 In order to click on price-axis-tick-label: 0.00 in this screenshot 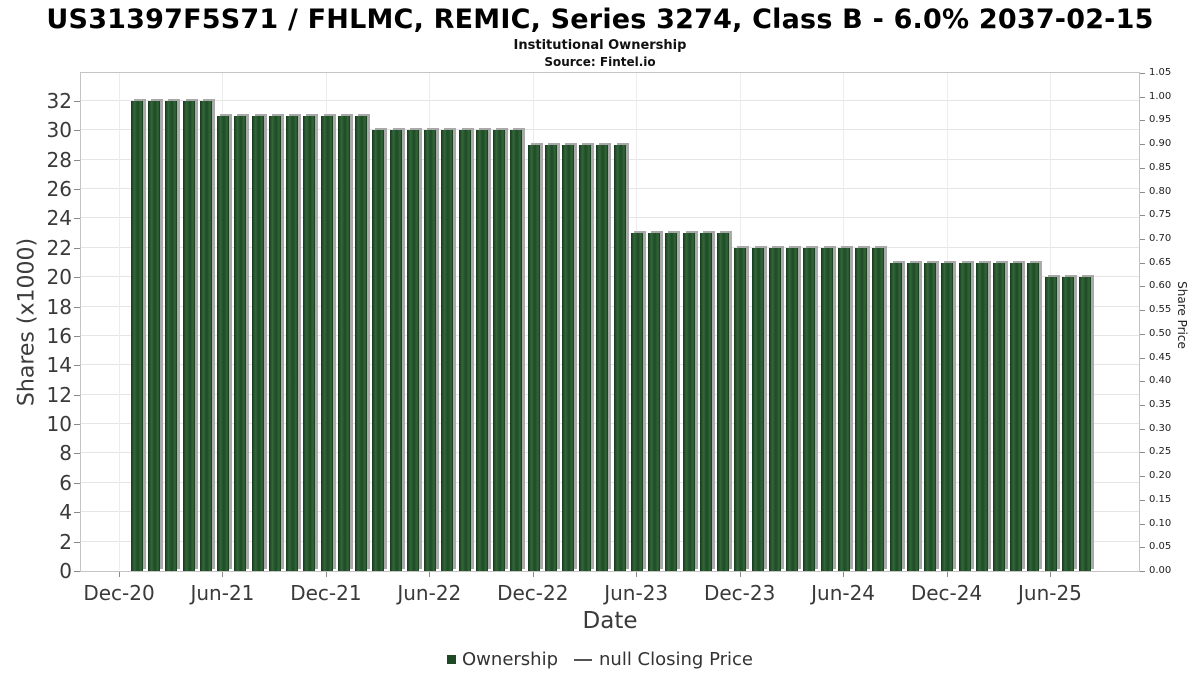, I will do `click(1160, 570)`.